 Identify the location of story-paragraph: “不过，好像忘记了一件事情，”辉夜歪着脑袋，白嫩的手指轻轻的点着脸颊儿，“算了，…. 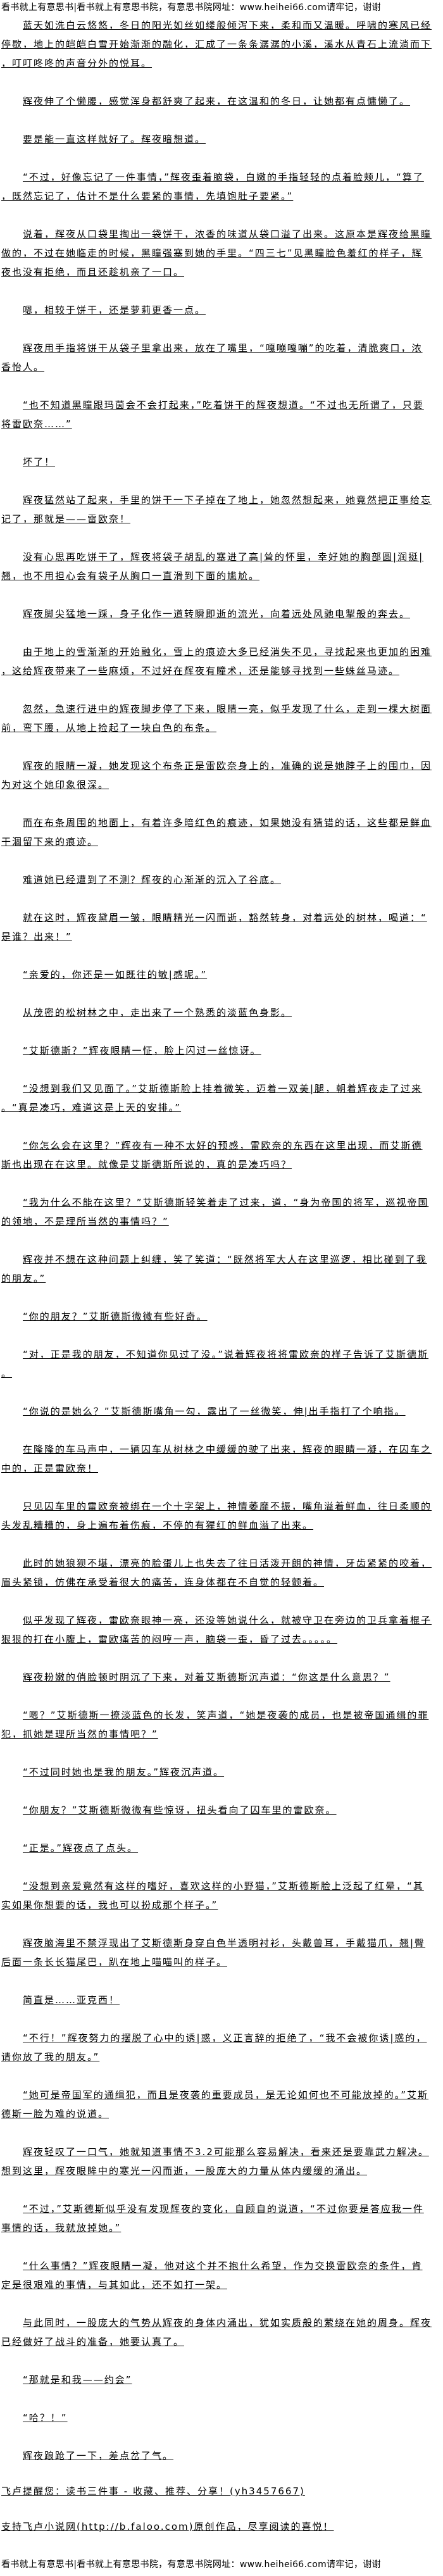
(213, 187).